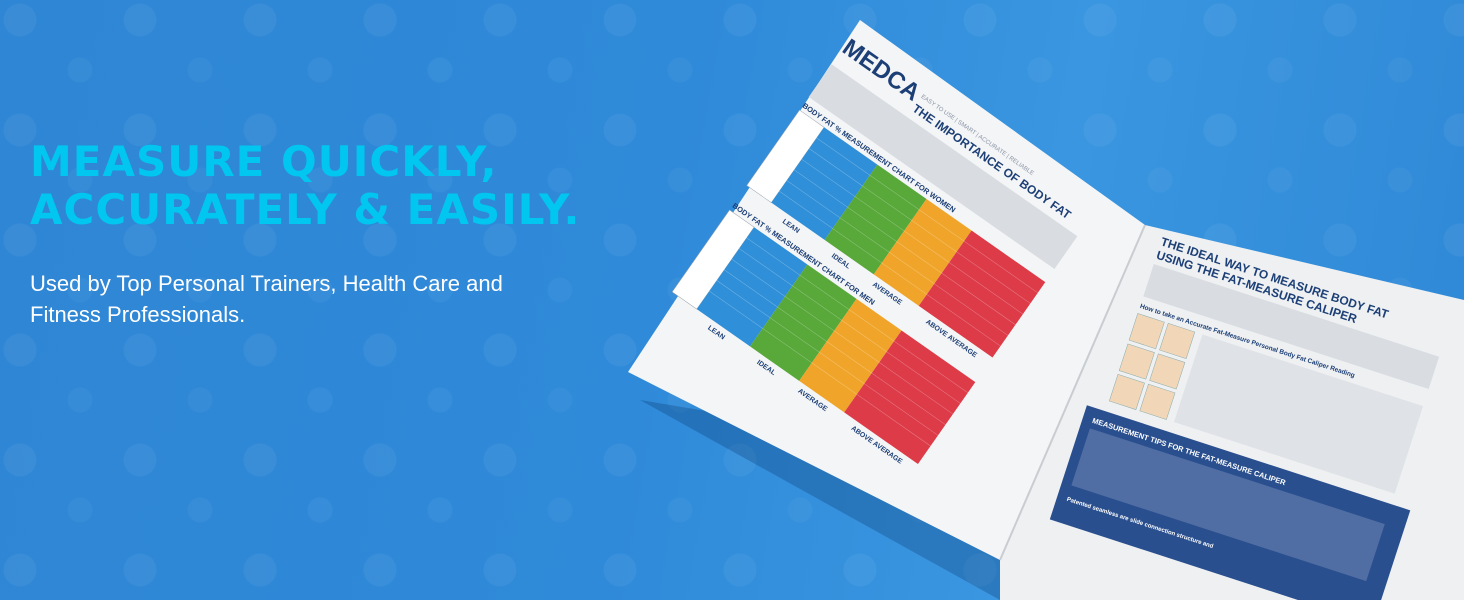  I want to click on right-intro-text, so click(1291, 327).